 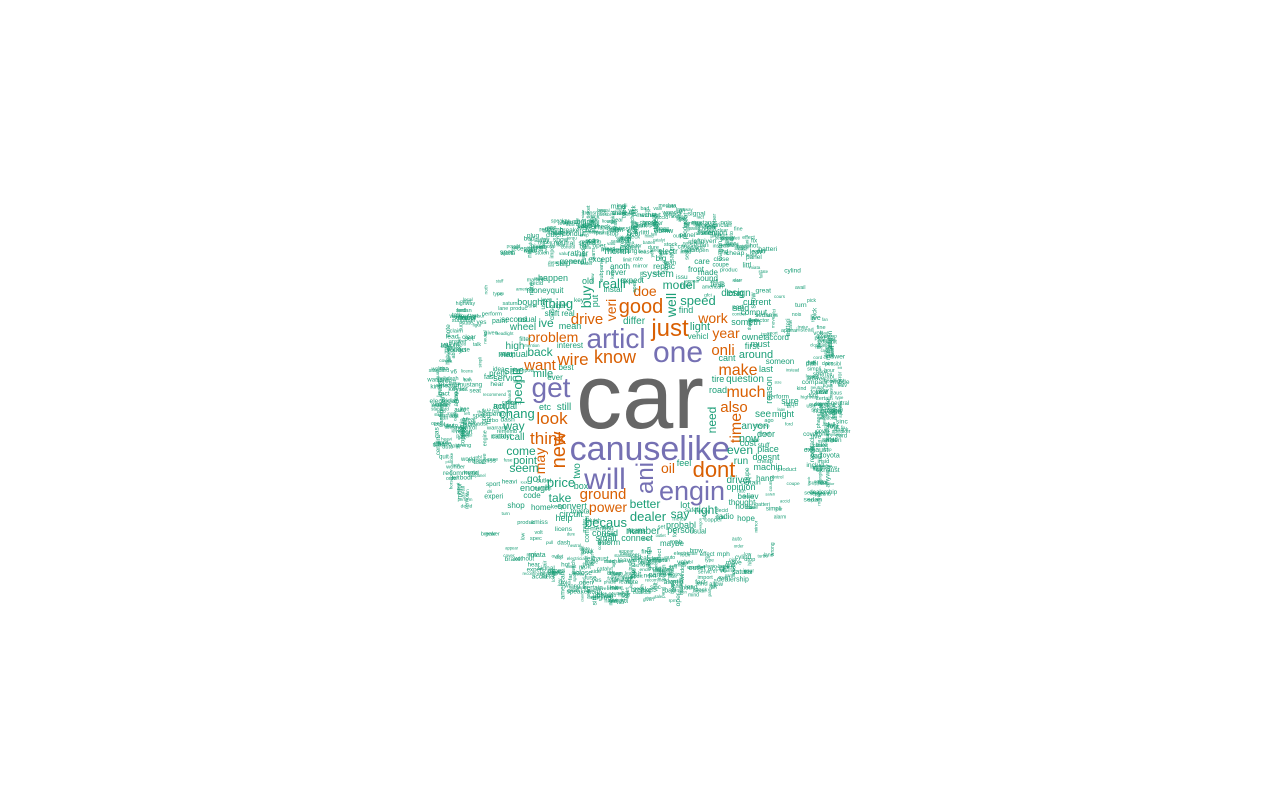 I want to click on cloud-word: truck, so click(x=630, y=565).